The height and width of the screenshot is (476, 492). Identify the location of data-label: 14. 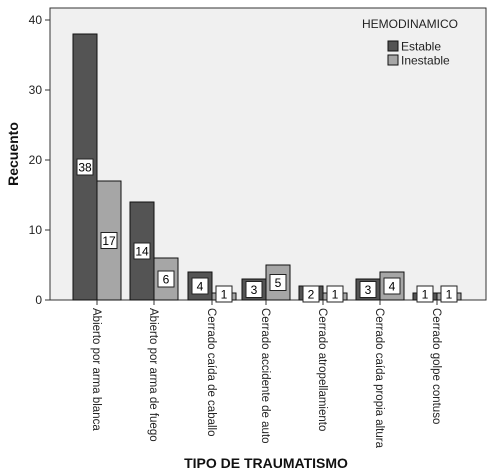
(142, 251).